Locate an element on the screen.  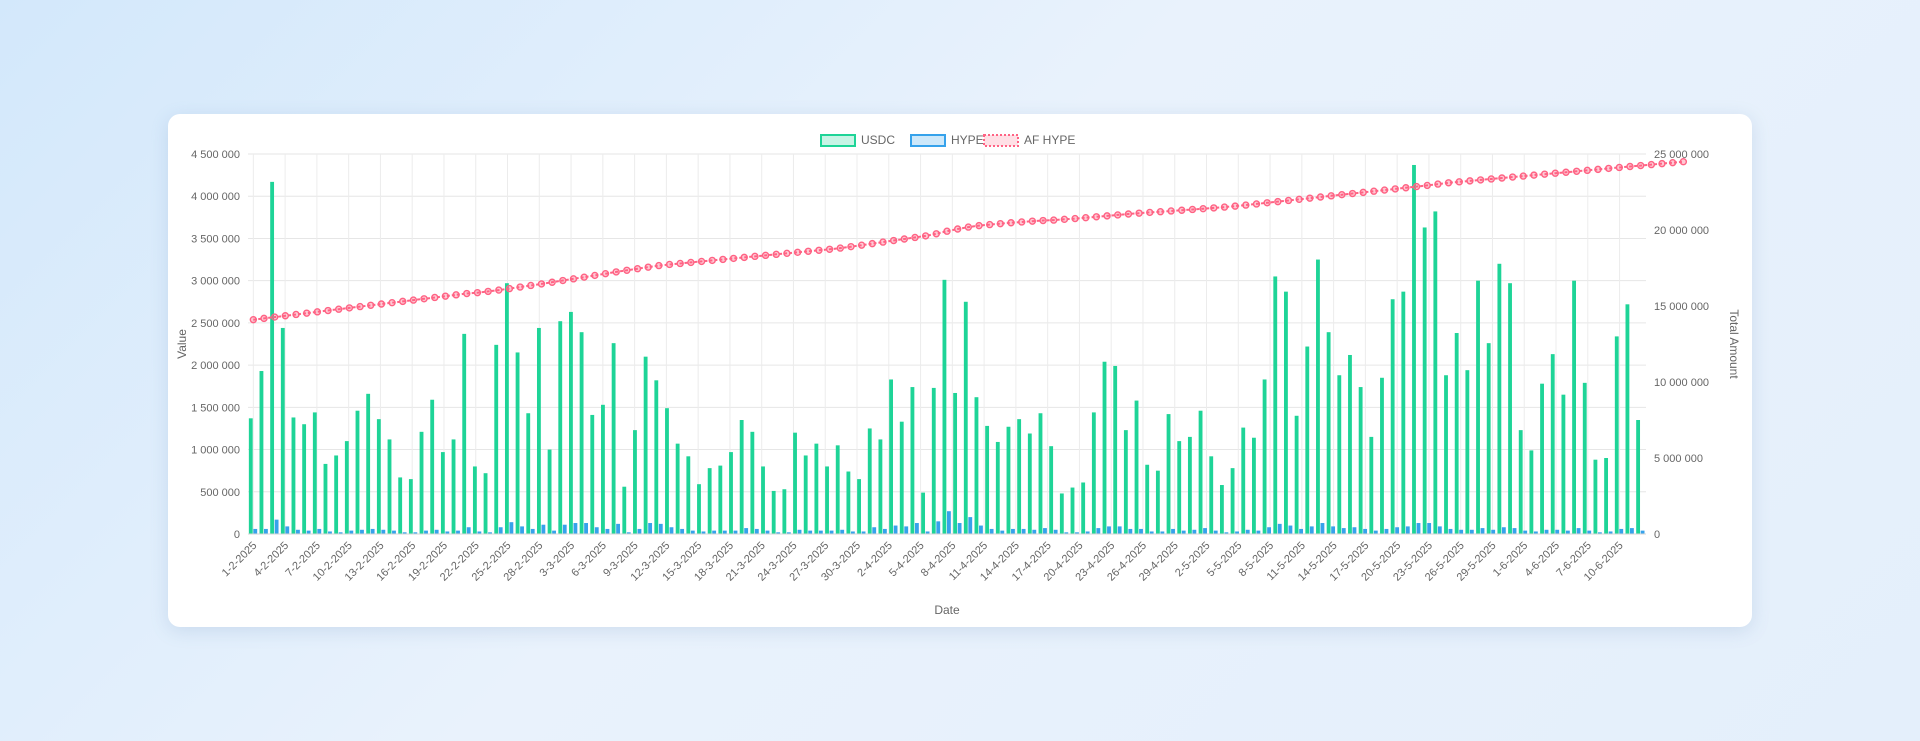
legend-label-af-hype: AF HYPE is located at coordinates (1049, 140).